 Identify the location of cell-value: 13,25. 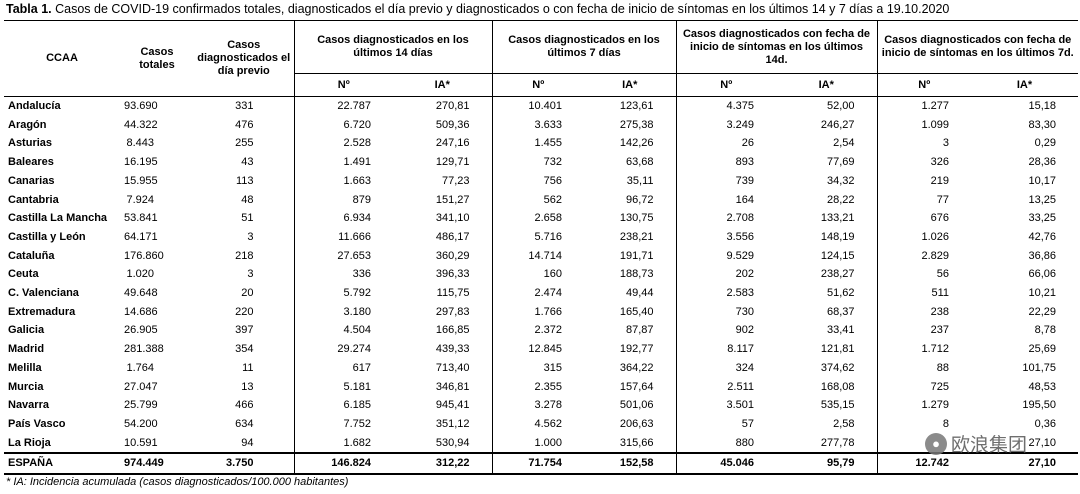
(1042, 199).